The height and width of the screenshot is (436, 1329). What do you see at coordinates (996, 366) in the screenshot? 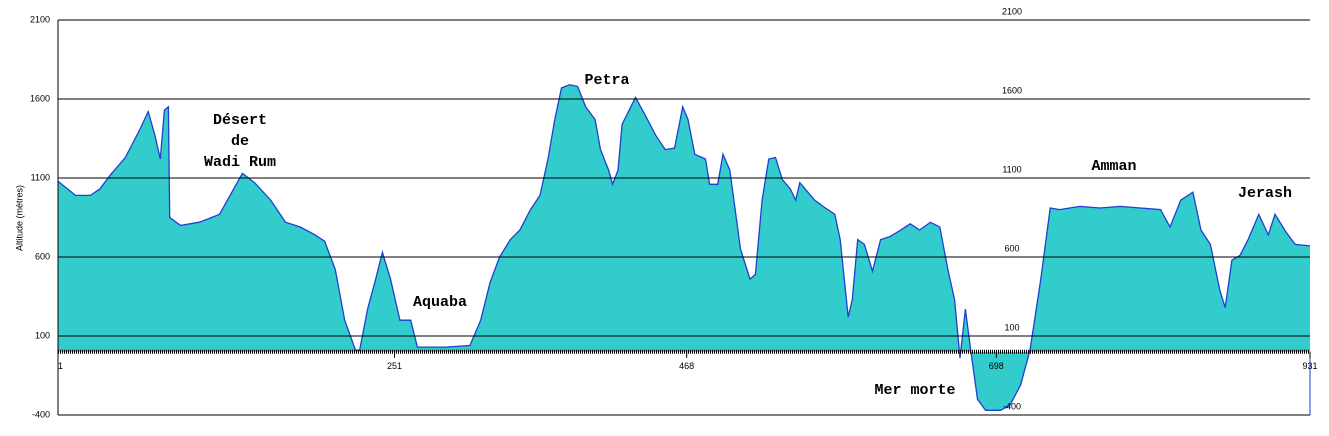
I see `x-tick-label: 698` at bounding box center [996, 366].